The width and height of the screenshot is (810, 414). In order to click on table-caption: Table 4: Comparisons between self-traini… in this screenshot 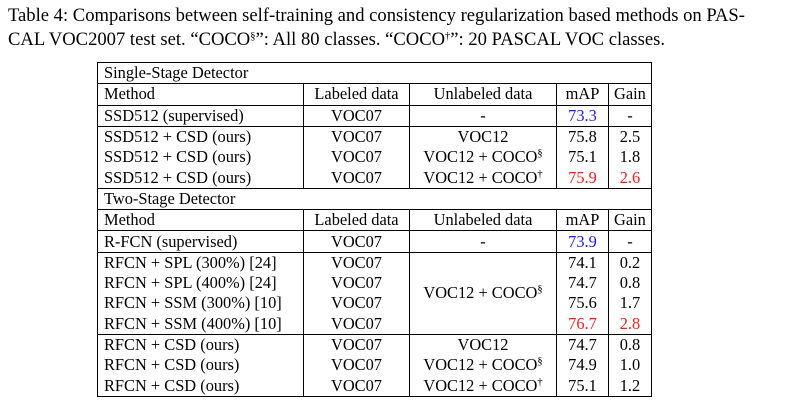, I will do `click(406, 28)`.